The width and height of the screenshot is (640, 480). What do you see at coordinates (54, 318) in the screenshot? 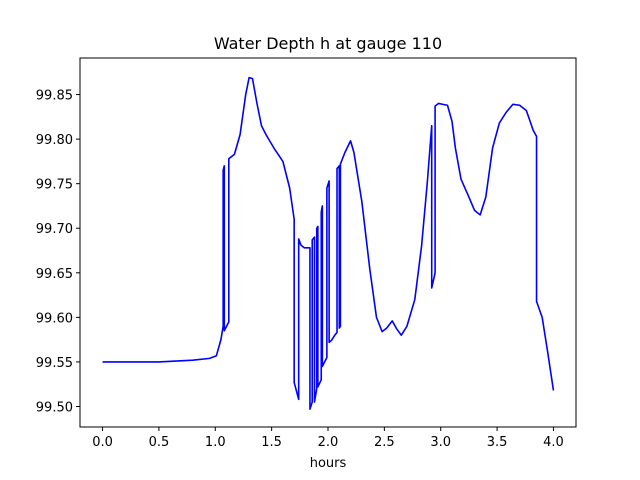
I see `y-tick-label: 99.60` at bounding box center [54, 318].